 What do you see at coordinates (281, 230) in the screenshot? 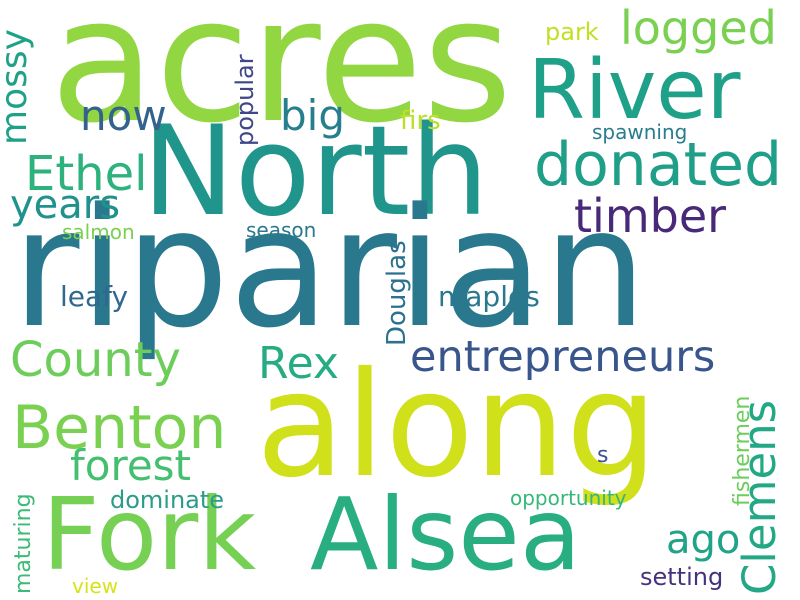
I see `word-season: season` at bounding box center [281, 230].